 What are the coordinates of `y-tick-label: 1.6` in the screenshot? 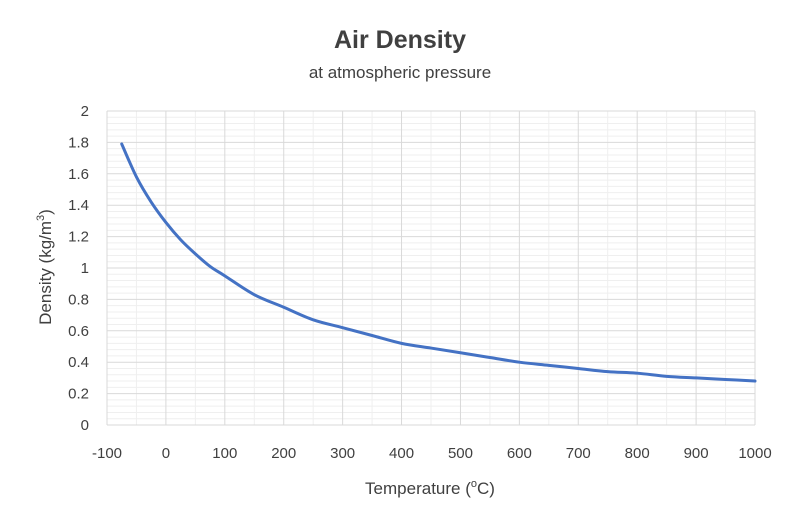 It's located at (78, 174).